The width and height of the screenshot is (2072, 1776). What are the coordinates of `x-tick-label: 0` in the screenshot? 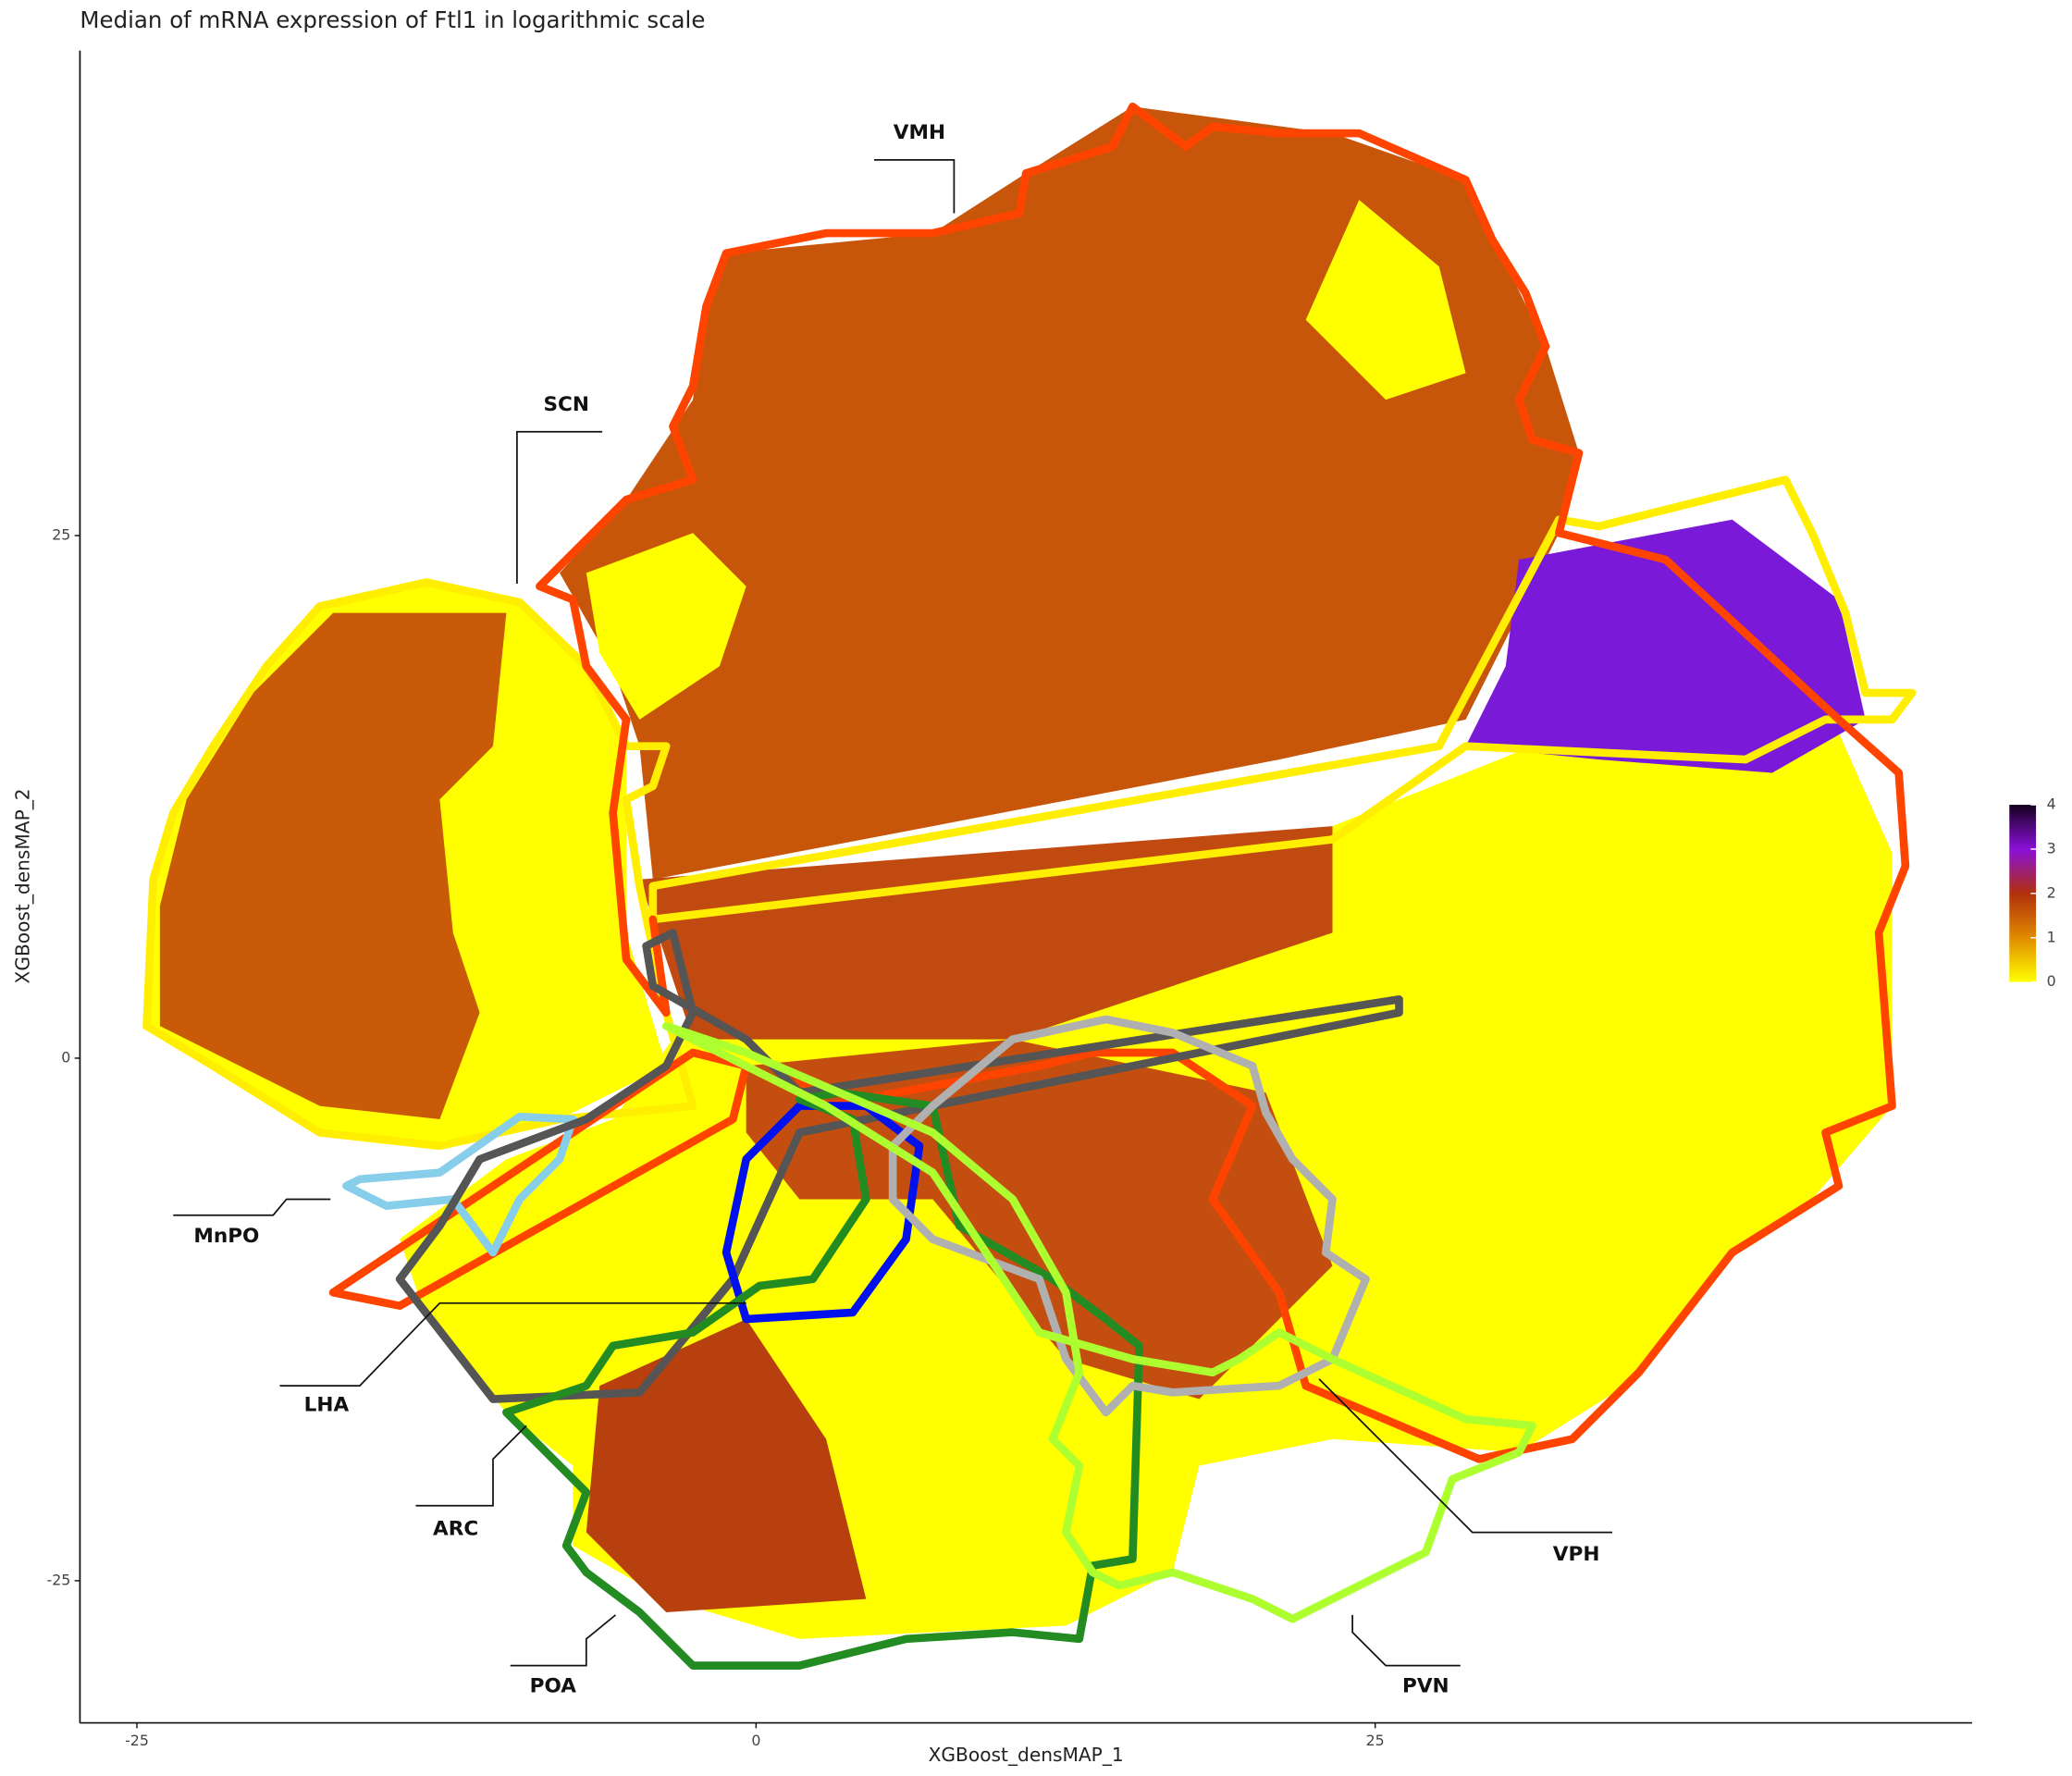 It's located at (755, 1741).